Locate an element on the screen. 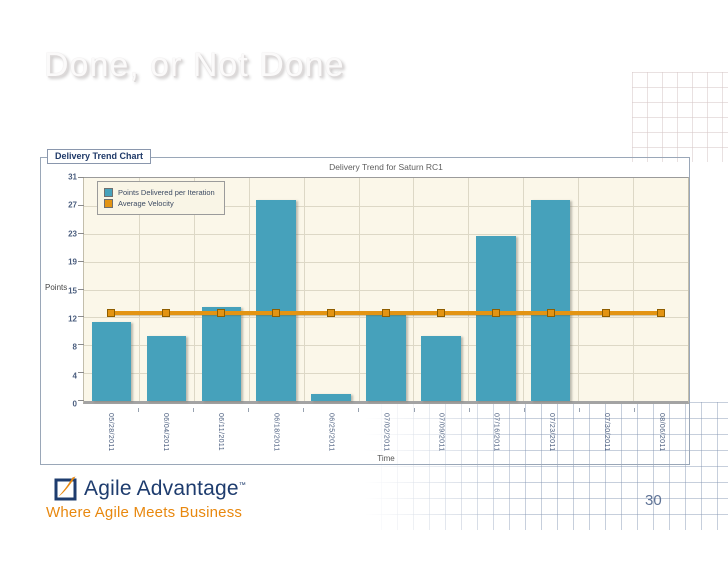 This screenshot has width=728, height=563. y-tick-label: 4 is located at coordinates (74, 376).